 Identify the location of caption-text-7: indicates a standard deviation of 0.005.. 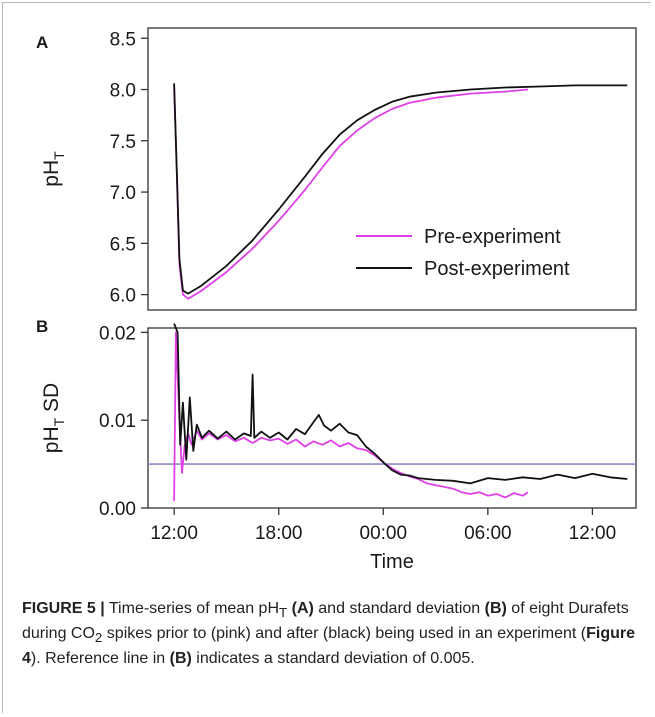
(333, 659).